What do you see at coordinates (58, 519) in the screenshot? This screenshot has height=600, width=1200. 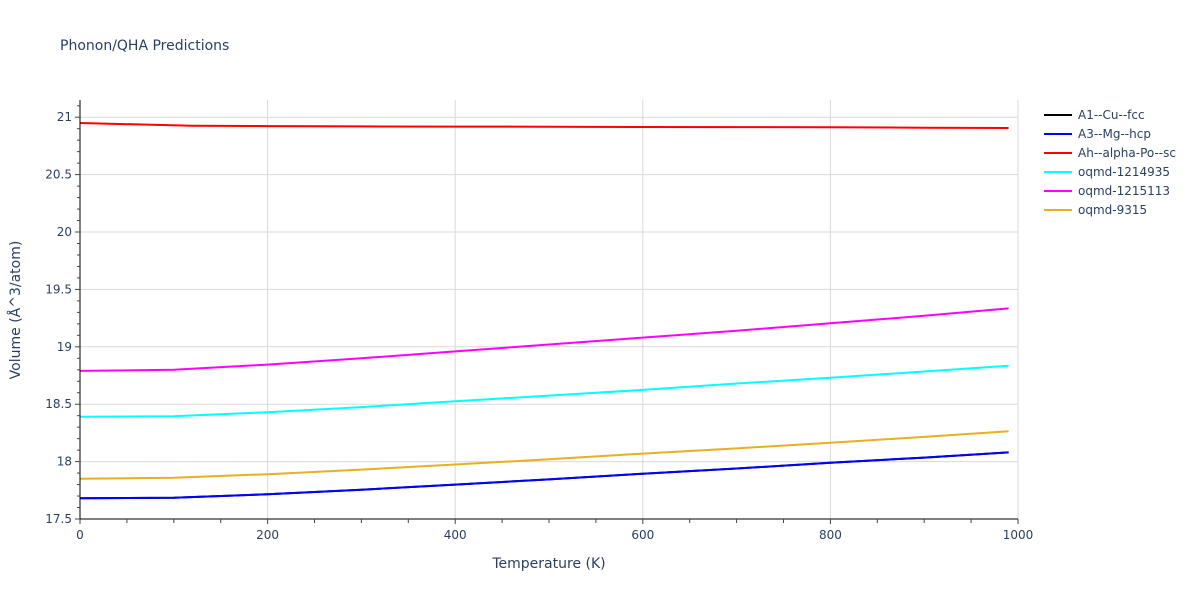 I see `y-tick-label: 17.5` at bounding box center [58, 519].